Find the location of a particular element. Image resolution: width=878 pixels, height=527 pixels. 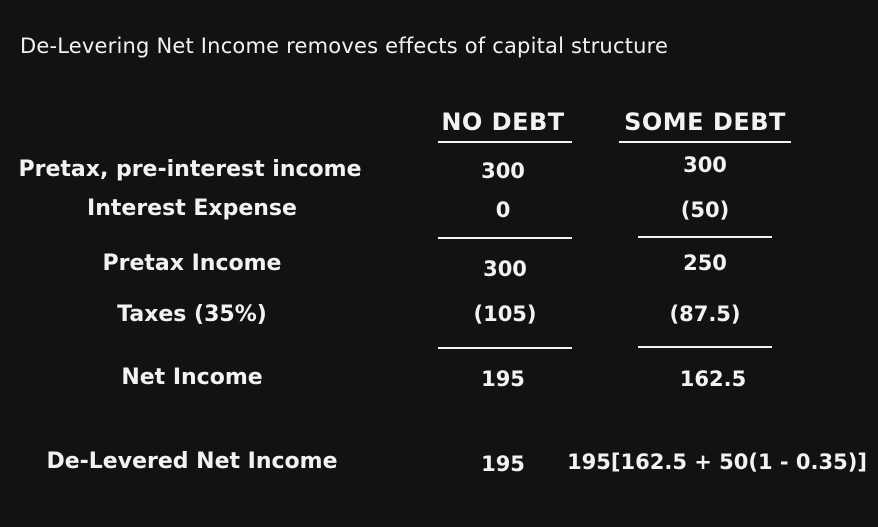

value-some-debt-delevered: 195[162.5 + 50(1 - 0.35)] is located at coordinates (717, 462).